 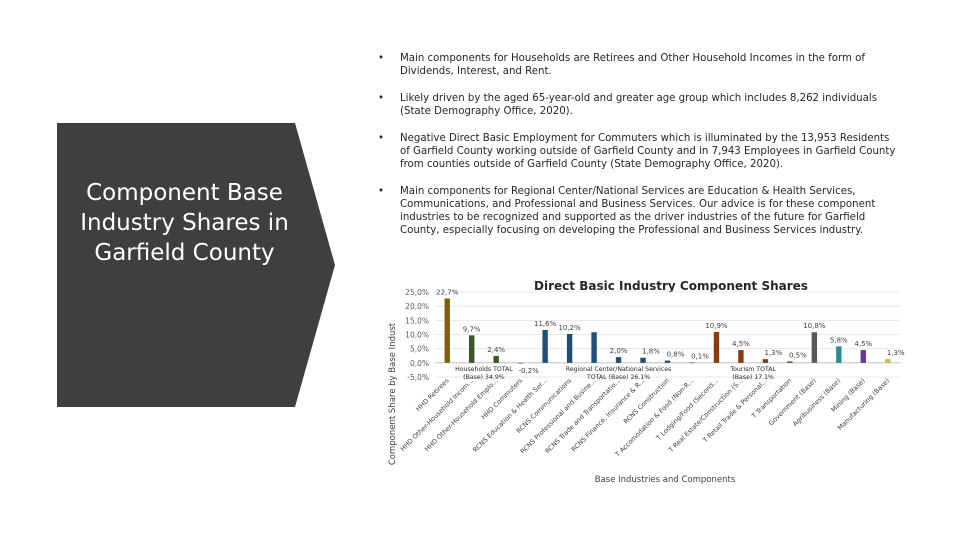 What do you see at coordinates (798, 355) in the screenshot?
I see `data-label: 0,5%` at bounding box center [798, 355].